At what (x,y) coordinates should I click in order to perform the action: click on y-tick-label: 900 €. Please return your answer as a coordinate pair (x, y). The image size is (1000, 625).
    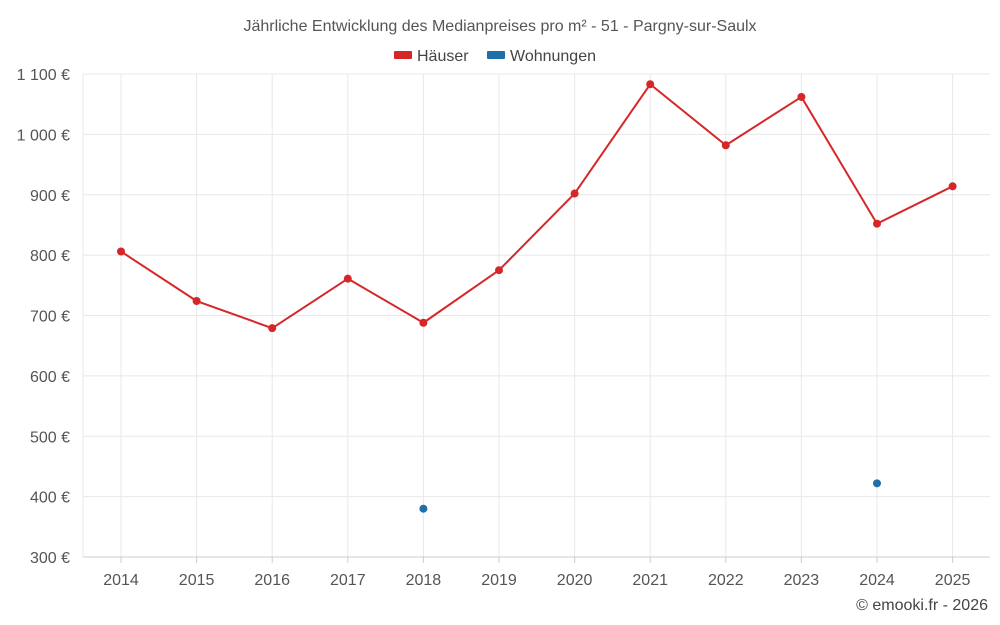
    Looking at the image, I should click on (50, 196).